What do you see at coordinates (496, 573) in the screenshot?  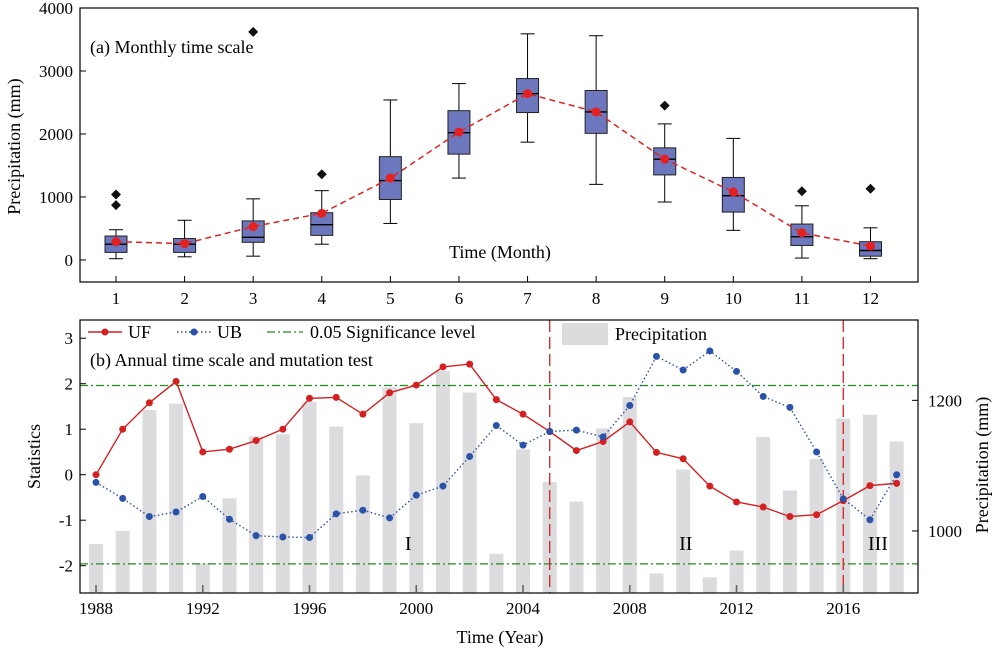 I see `precip-bar-2003` at bounding box center [496, 573].